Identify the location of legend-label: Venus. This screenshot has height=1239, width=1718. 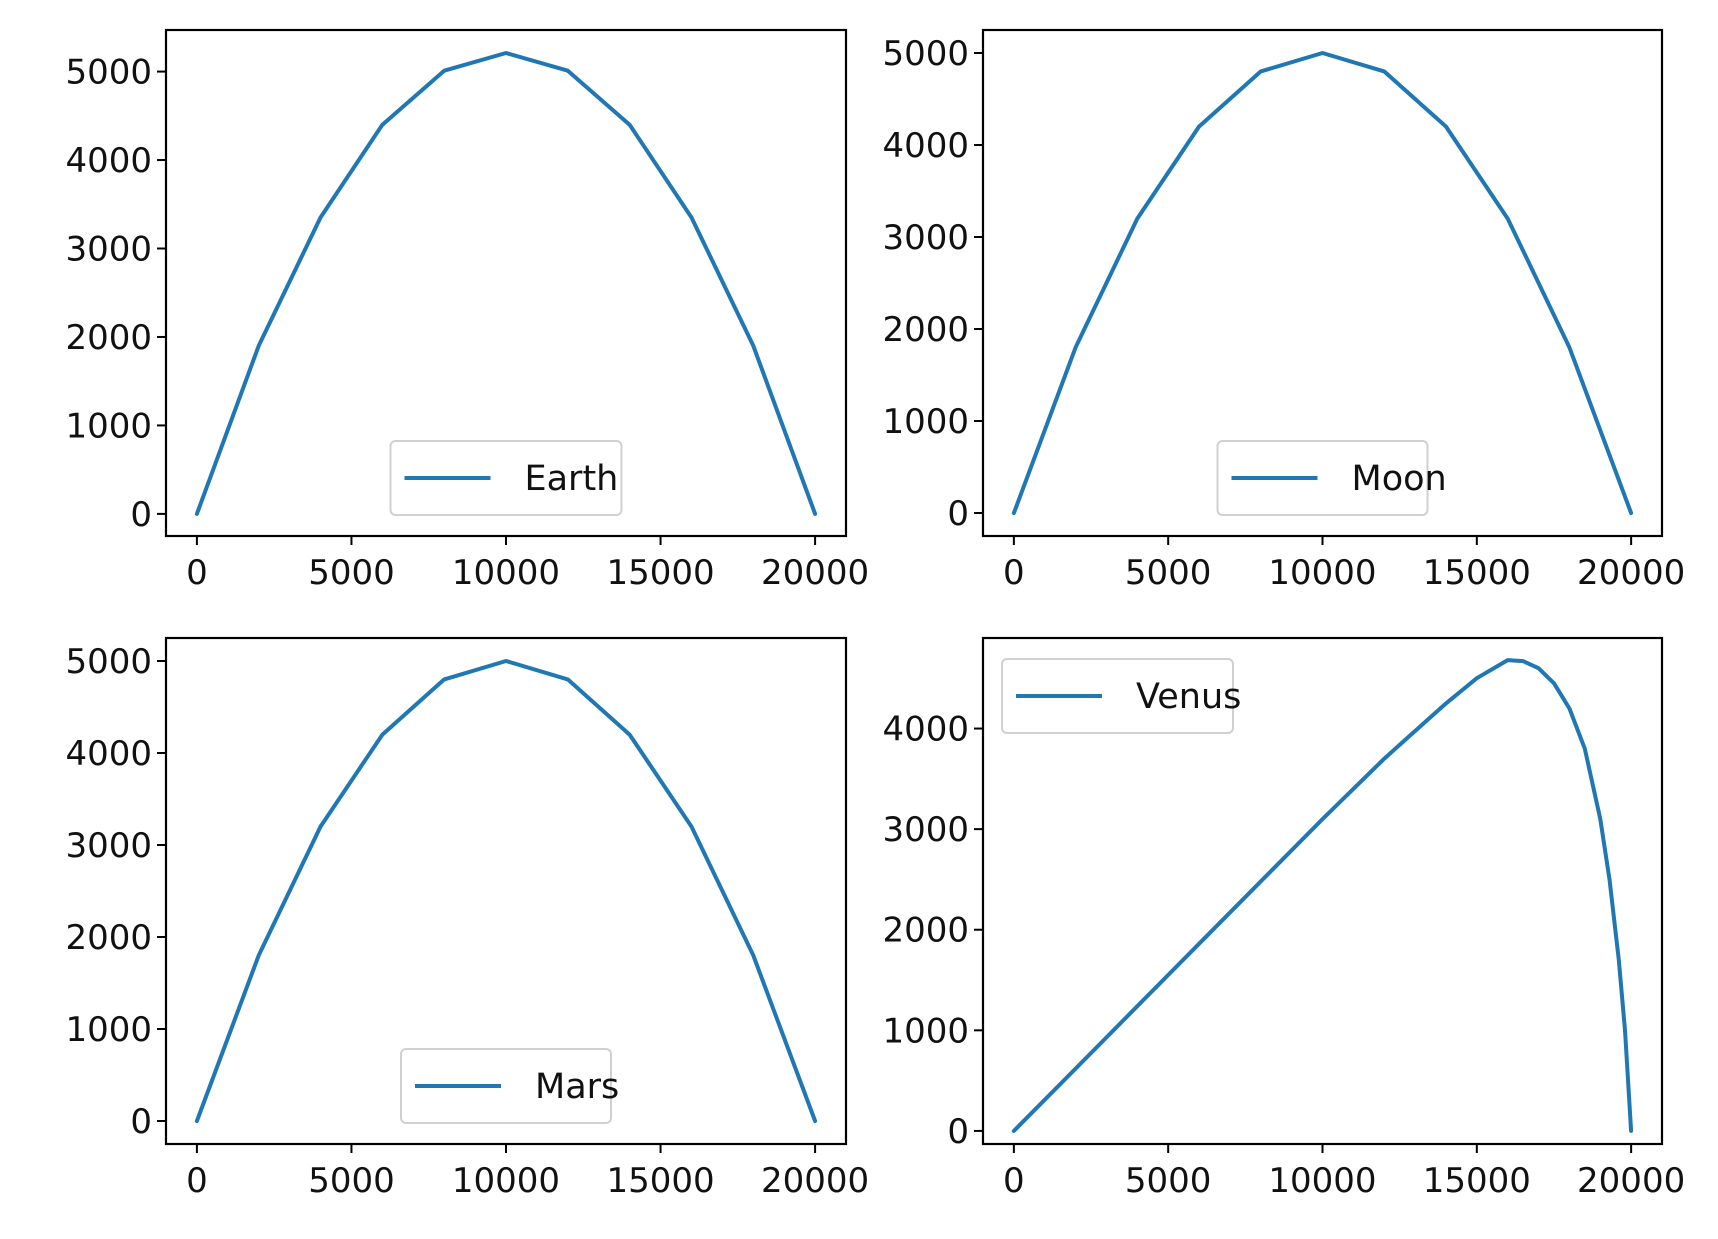
(1188, 697).